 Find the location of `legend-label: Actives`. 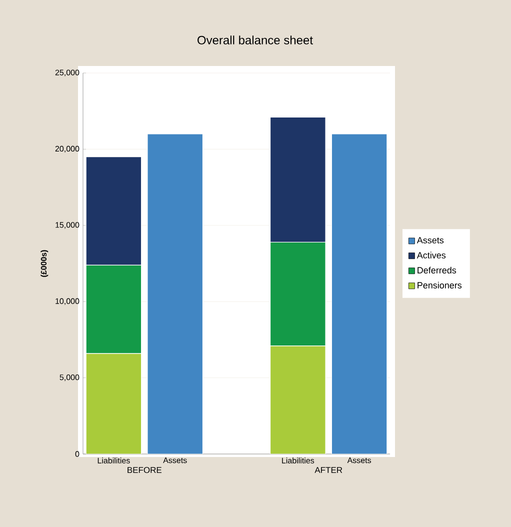

legend-label: Actives is located at coordinates (431, 255).